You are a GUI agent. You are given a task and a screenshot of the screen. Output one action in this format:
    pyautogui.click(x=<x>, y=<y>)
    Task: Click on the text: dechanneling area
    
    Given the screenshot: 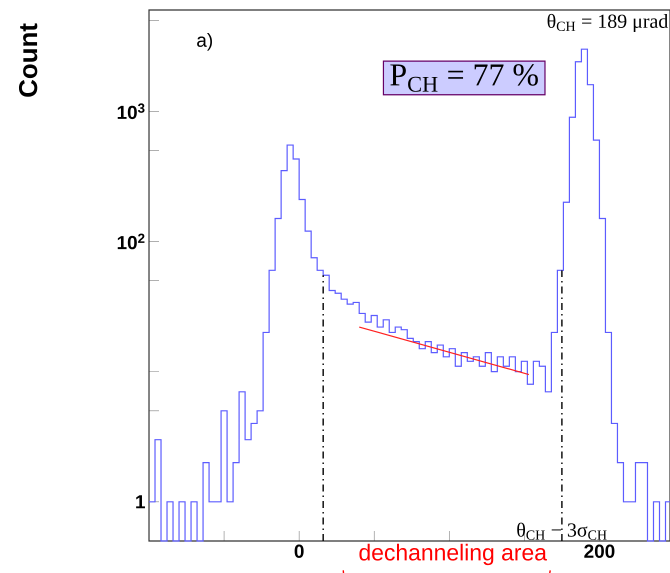 What is the action you would take?
    pyautogui.click(x=453, y=555)
    